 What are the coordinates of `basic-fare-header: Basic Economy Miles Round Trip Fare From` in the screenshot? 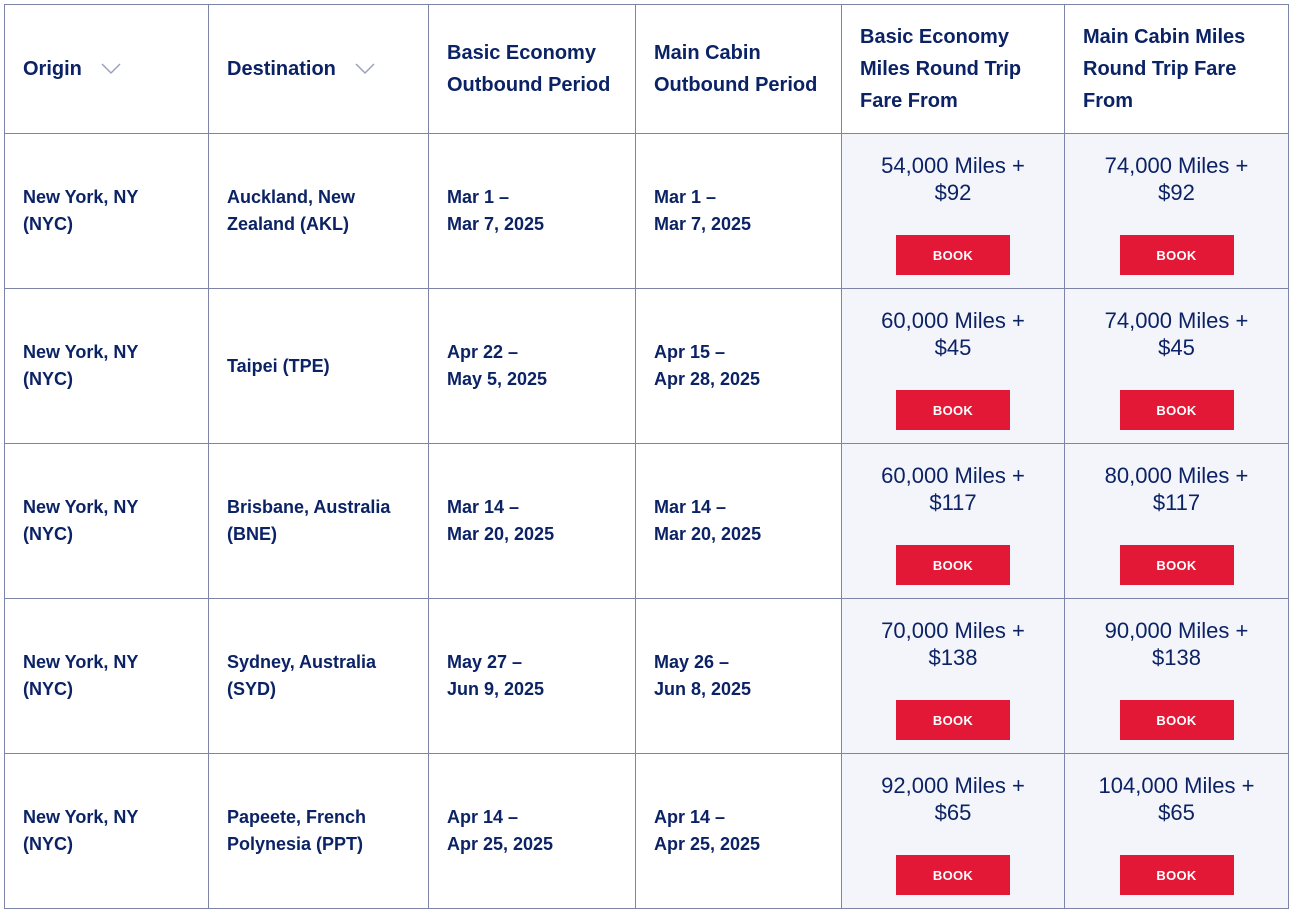 It's located at (953, 69).